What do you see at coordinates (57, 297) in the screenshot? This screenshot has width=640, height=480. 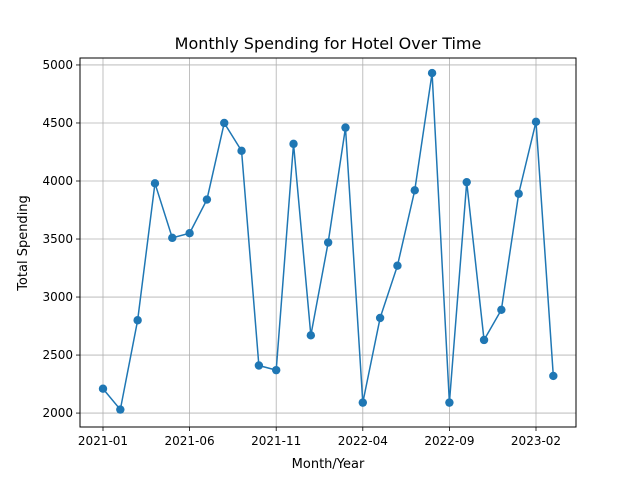 I see `y-tick-label: 3000` at bounding box center [57, 297].